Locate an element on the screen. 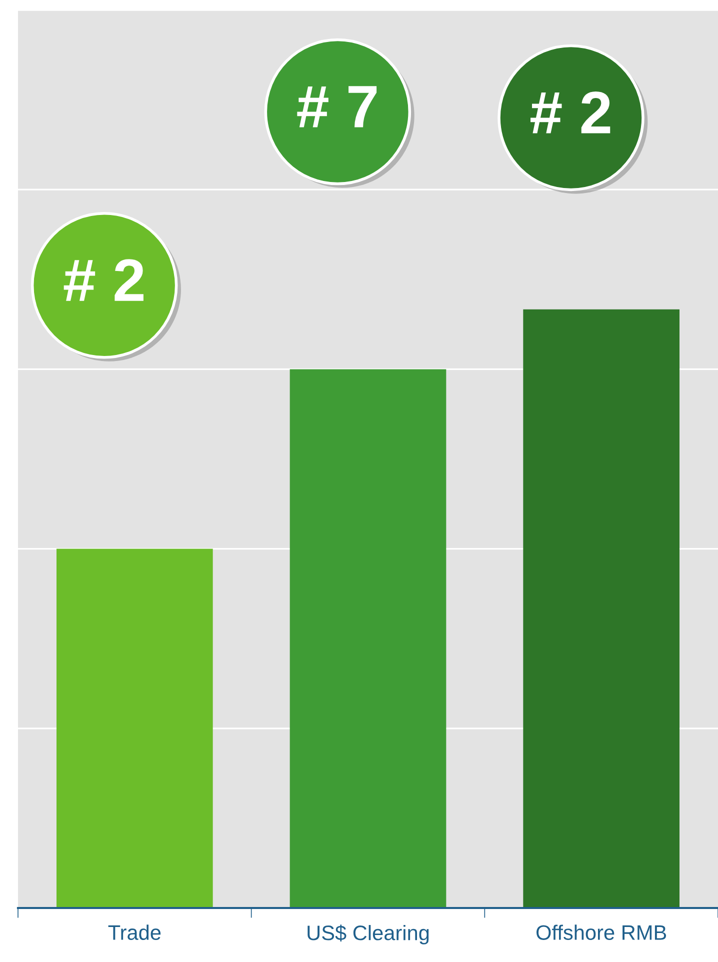 Image resolution: width=718 pixels, height=962 pixels. text: # 7 is located at coordinates (337, 107).